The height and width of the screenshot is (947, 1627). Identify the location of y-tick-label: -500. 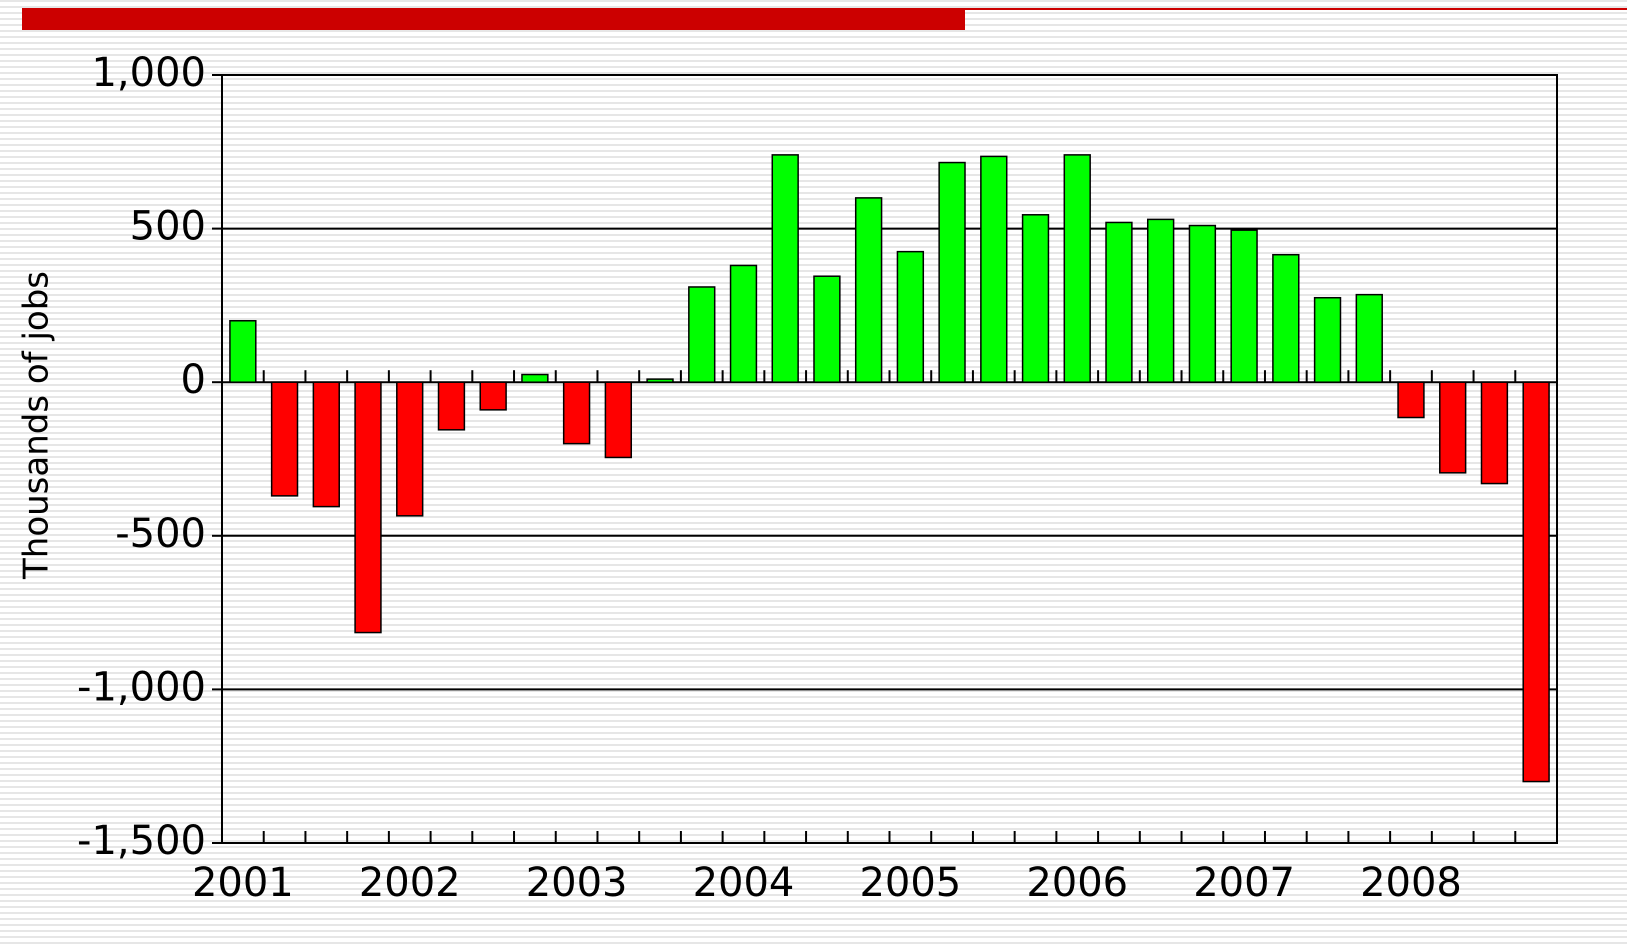
(160, 534).